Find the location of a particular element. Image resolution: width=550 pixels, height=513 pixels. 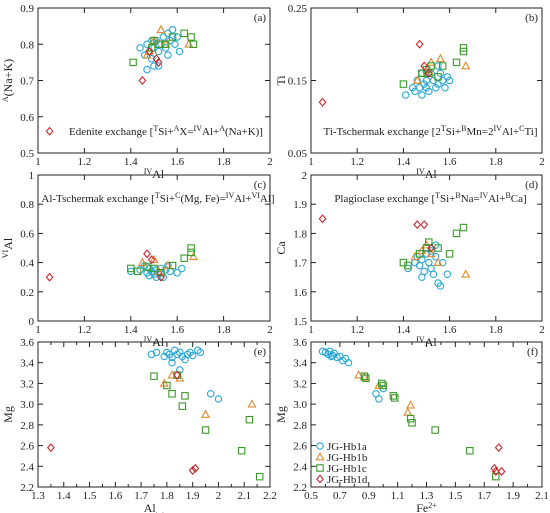

x-axis-label: IVAl is located at coordinates (426, 174).